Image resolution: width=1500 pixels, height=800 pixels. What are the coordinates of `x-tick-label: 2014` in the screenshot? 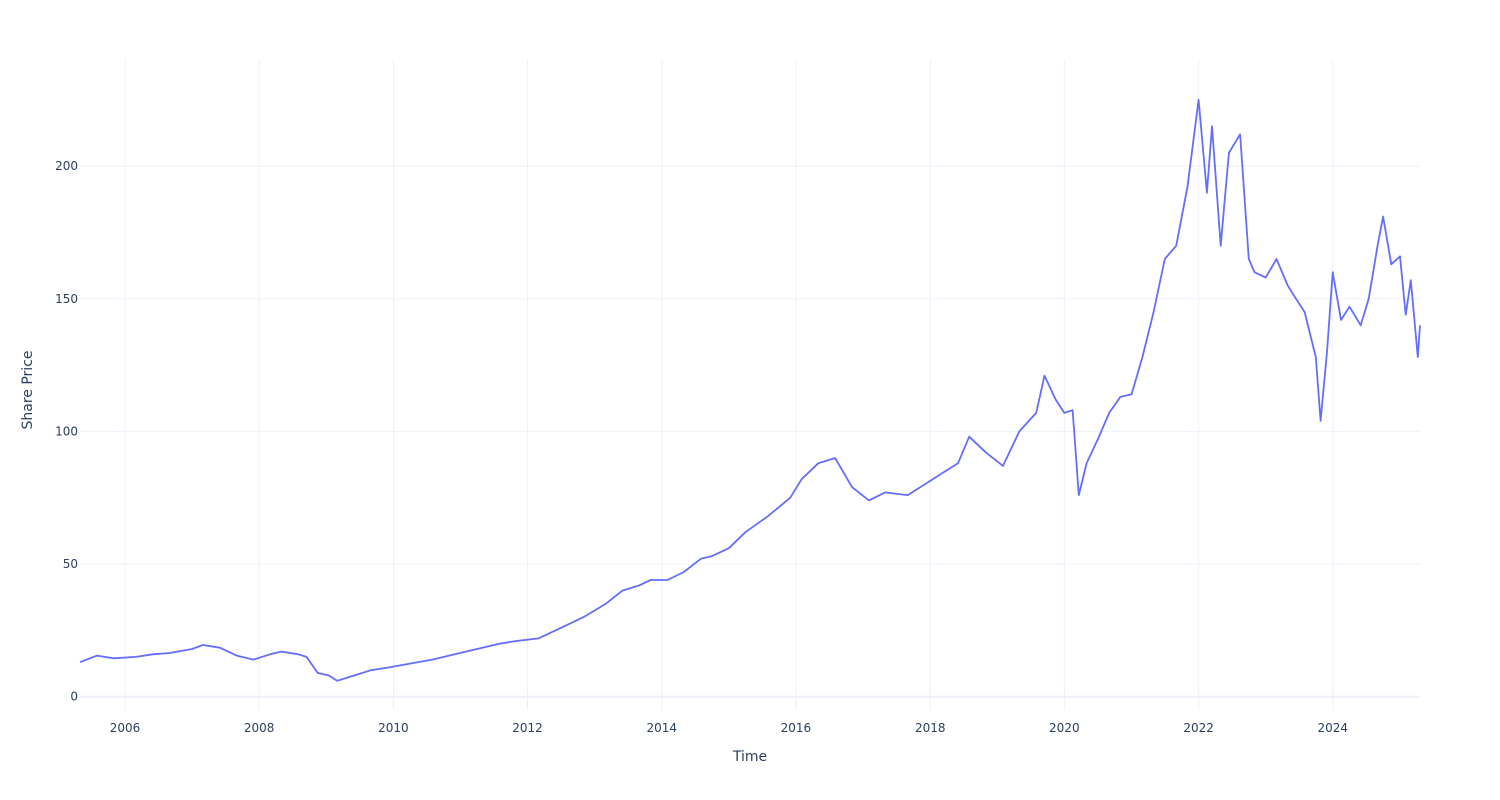 It's located at (662, 728).